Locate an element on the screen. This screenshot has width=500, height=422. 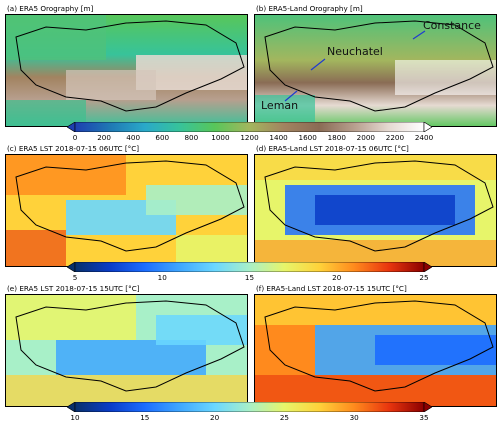
map-panel-e is located at coordinates (126, 350).